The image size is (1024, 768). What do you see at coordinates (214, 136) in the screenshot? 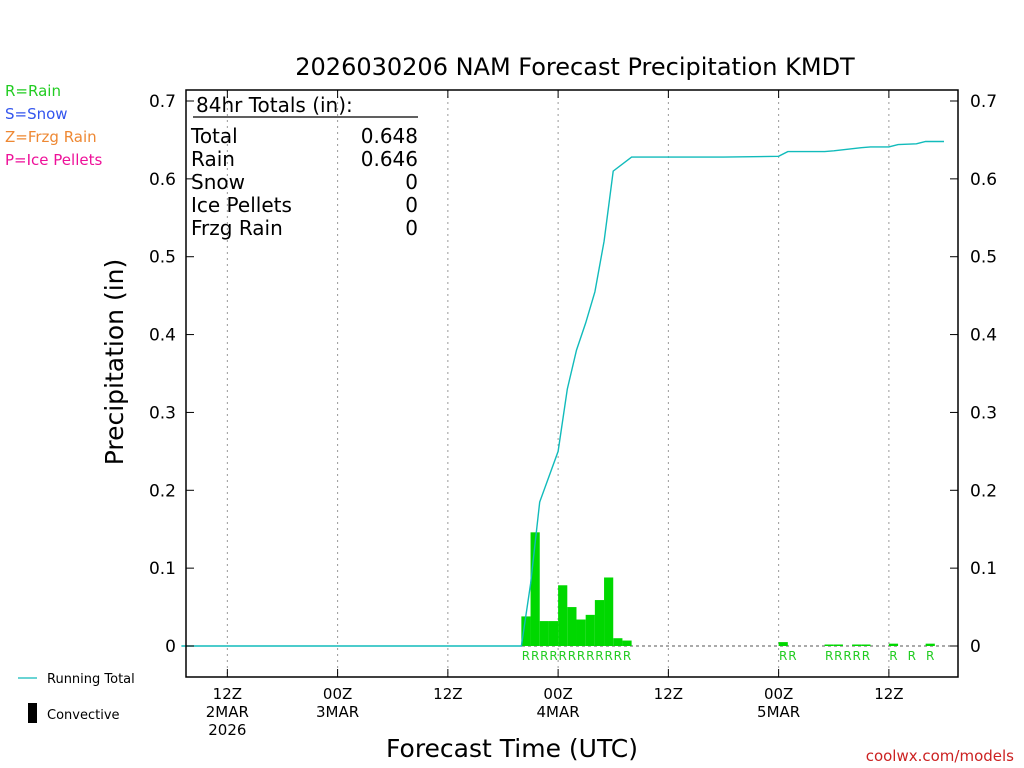
I see `totals-row-label: Total` at bounding box center [214, 136].